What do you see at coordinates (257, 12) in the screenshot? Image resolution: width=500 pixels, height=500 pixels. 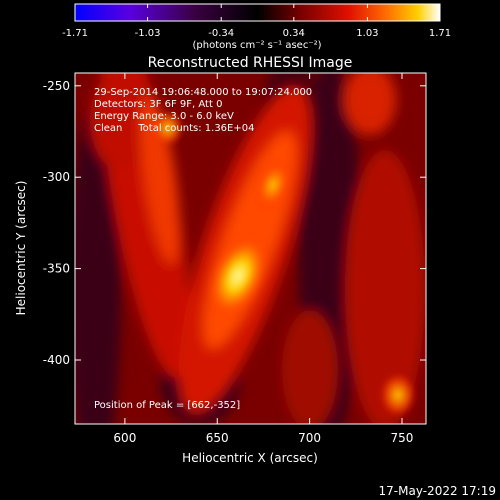 I see `colorbar-gradient` at bounding box center [257, 12].